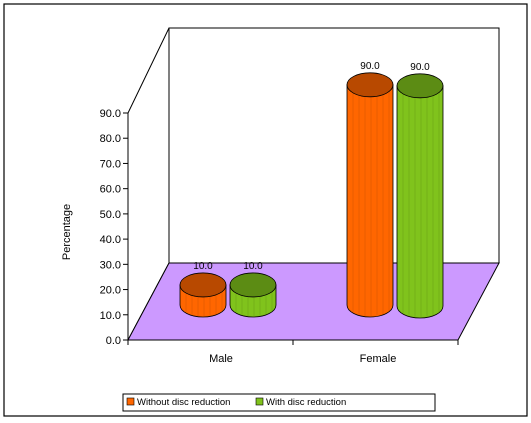 Image resolution: width=531 pixels, height=423 pixels. Describe the element at coordinates (306, 402) in the screenshot. I see `legend-label-with: With disc reduction` at that location.